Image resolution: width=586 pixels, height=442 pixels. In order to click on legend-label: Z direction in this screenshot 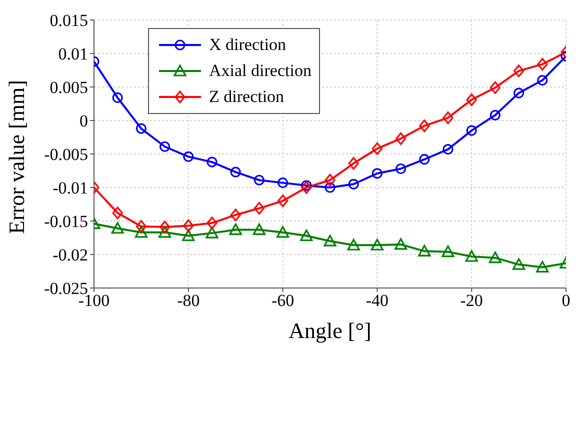, I will do `click(246, 97)`.